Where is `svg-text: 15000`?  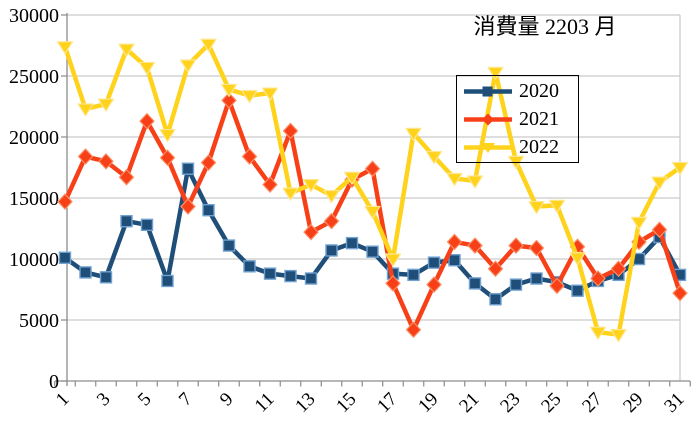 svg-text: 15000 is located at coordinates (34, 199).